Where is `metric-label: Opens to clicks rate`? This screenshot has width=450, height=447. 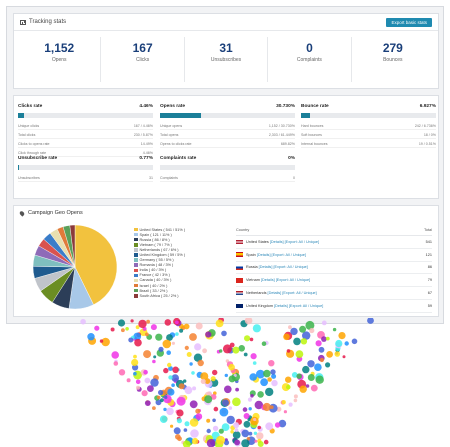 metric-label: Opens to clicks rate is located at coordinates (176, 144).